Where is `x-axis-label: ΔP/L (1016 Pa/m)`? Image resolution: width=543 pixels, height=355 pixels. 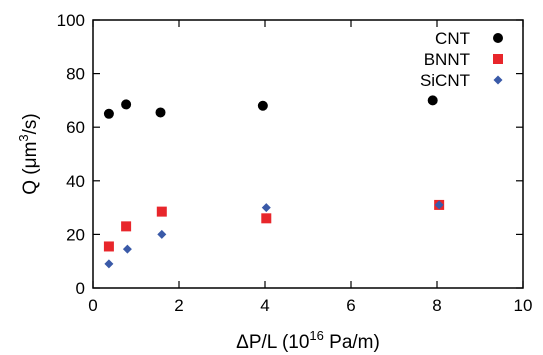 x-axis-label: ΔP/L (1016 Pa/m) is located at coordinates (308, 340).